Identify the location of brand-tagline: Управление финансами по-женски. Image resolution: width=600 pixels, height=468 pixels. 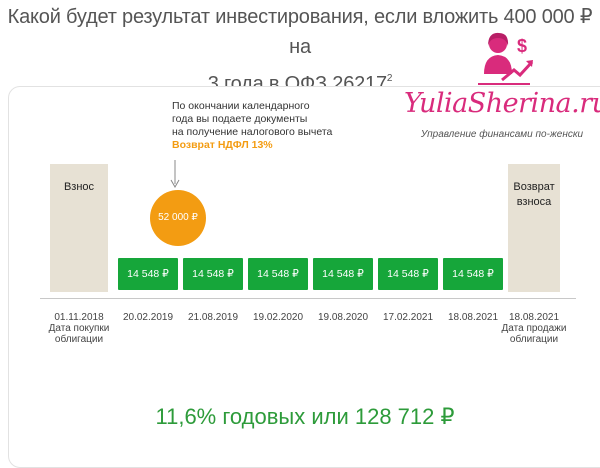
(502, 134).